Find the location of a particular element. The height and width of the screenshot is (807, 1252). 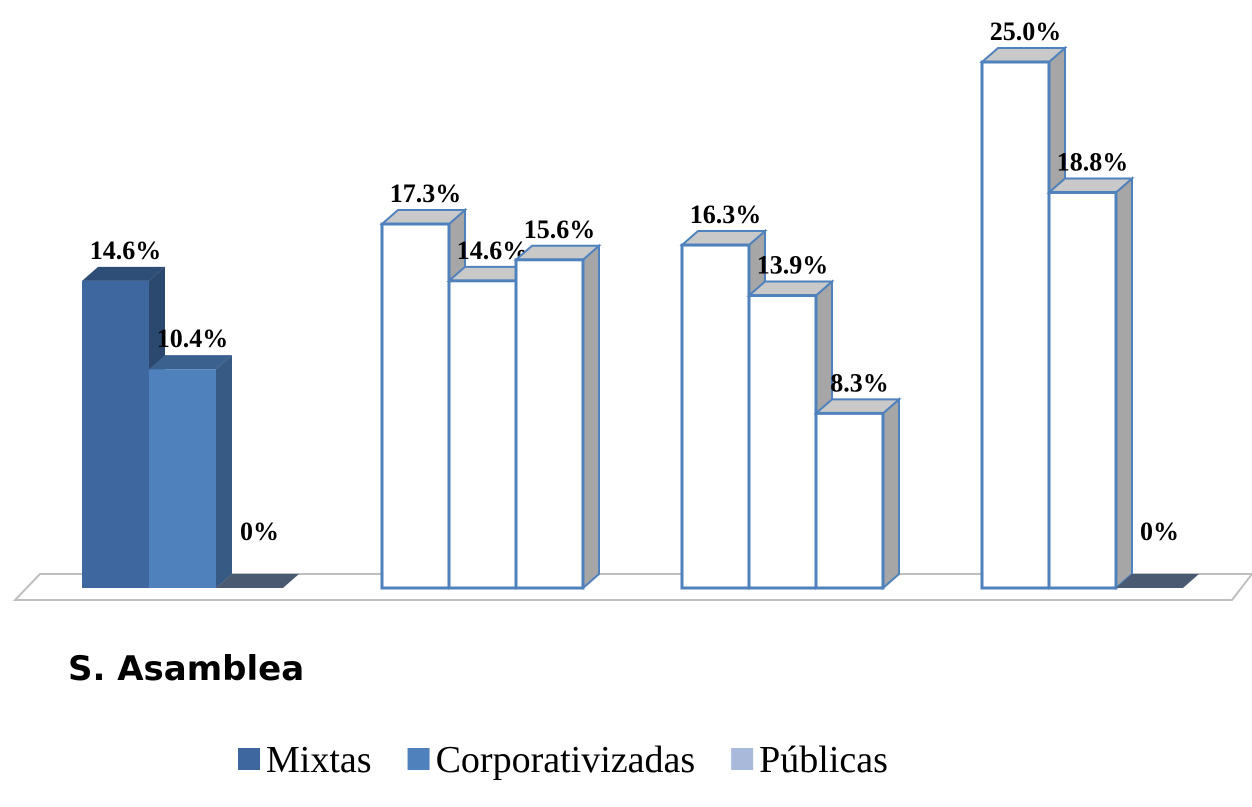

value-label: 10.4% is located at coordinates (193, 338).